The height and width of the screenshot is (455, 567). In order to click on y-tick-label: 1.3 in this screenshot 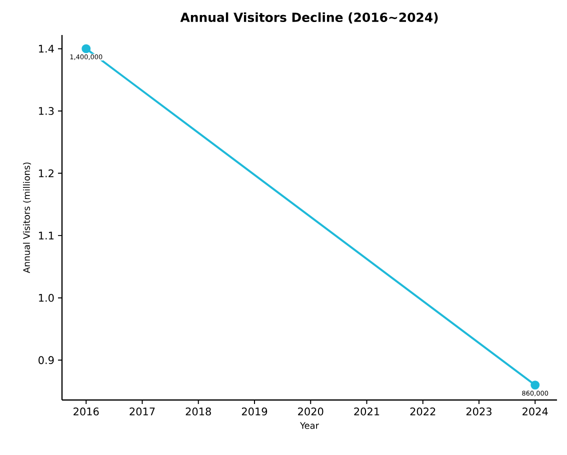, I will do `click(46, 111)`.